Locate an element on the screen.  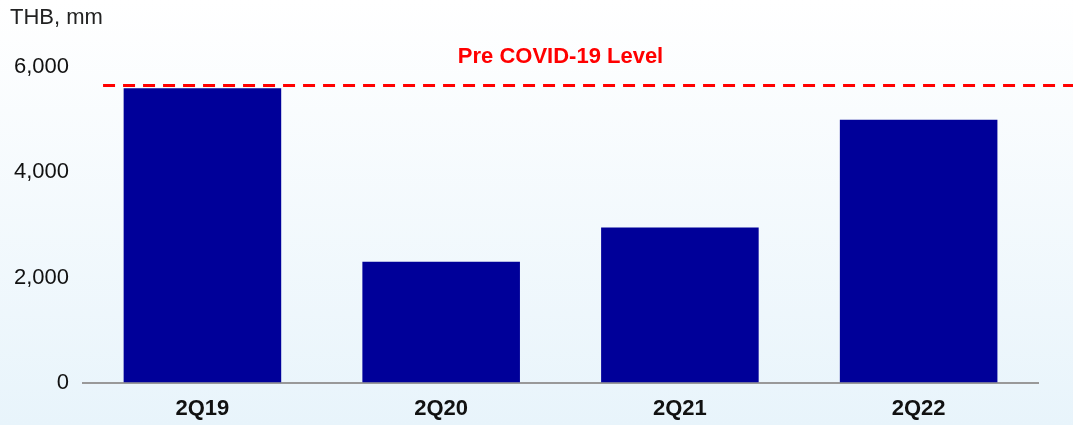
x-tick-label: 2Q22 is located at coordinates (918, 407).